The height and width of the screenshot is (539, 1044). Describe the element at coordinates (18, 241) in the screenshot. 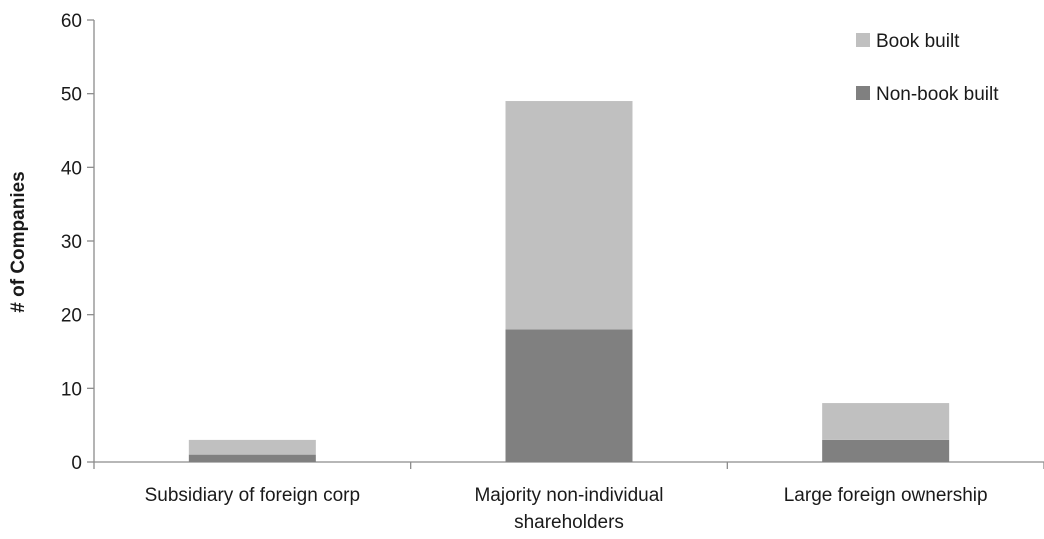

I see `y-axis-title: # of Companies` at that location.